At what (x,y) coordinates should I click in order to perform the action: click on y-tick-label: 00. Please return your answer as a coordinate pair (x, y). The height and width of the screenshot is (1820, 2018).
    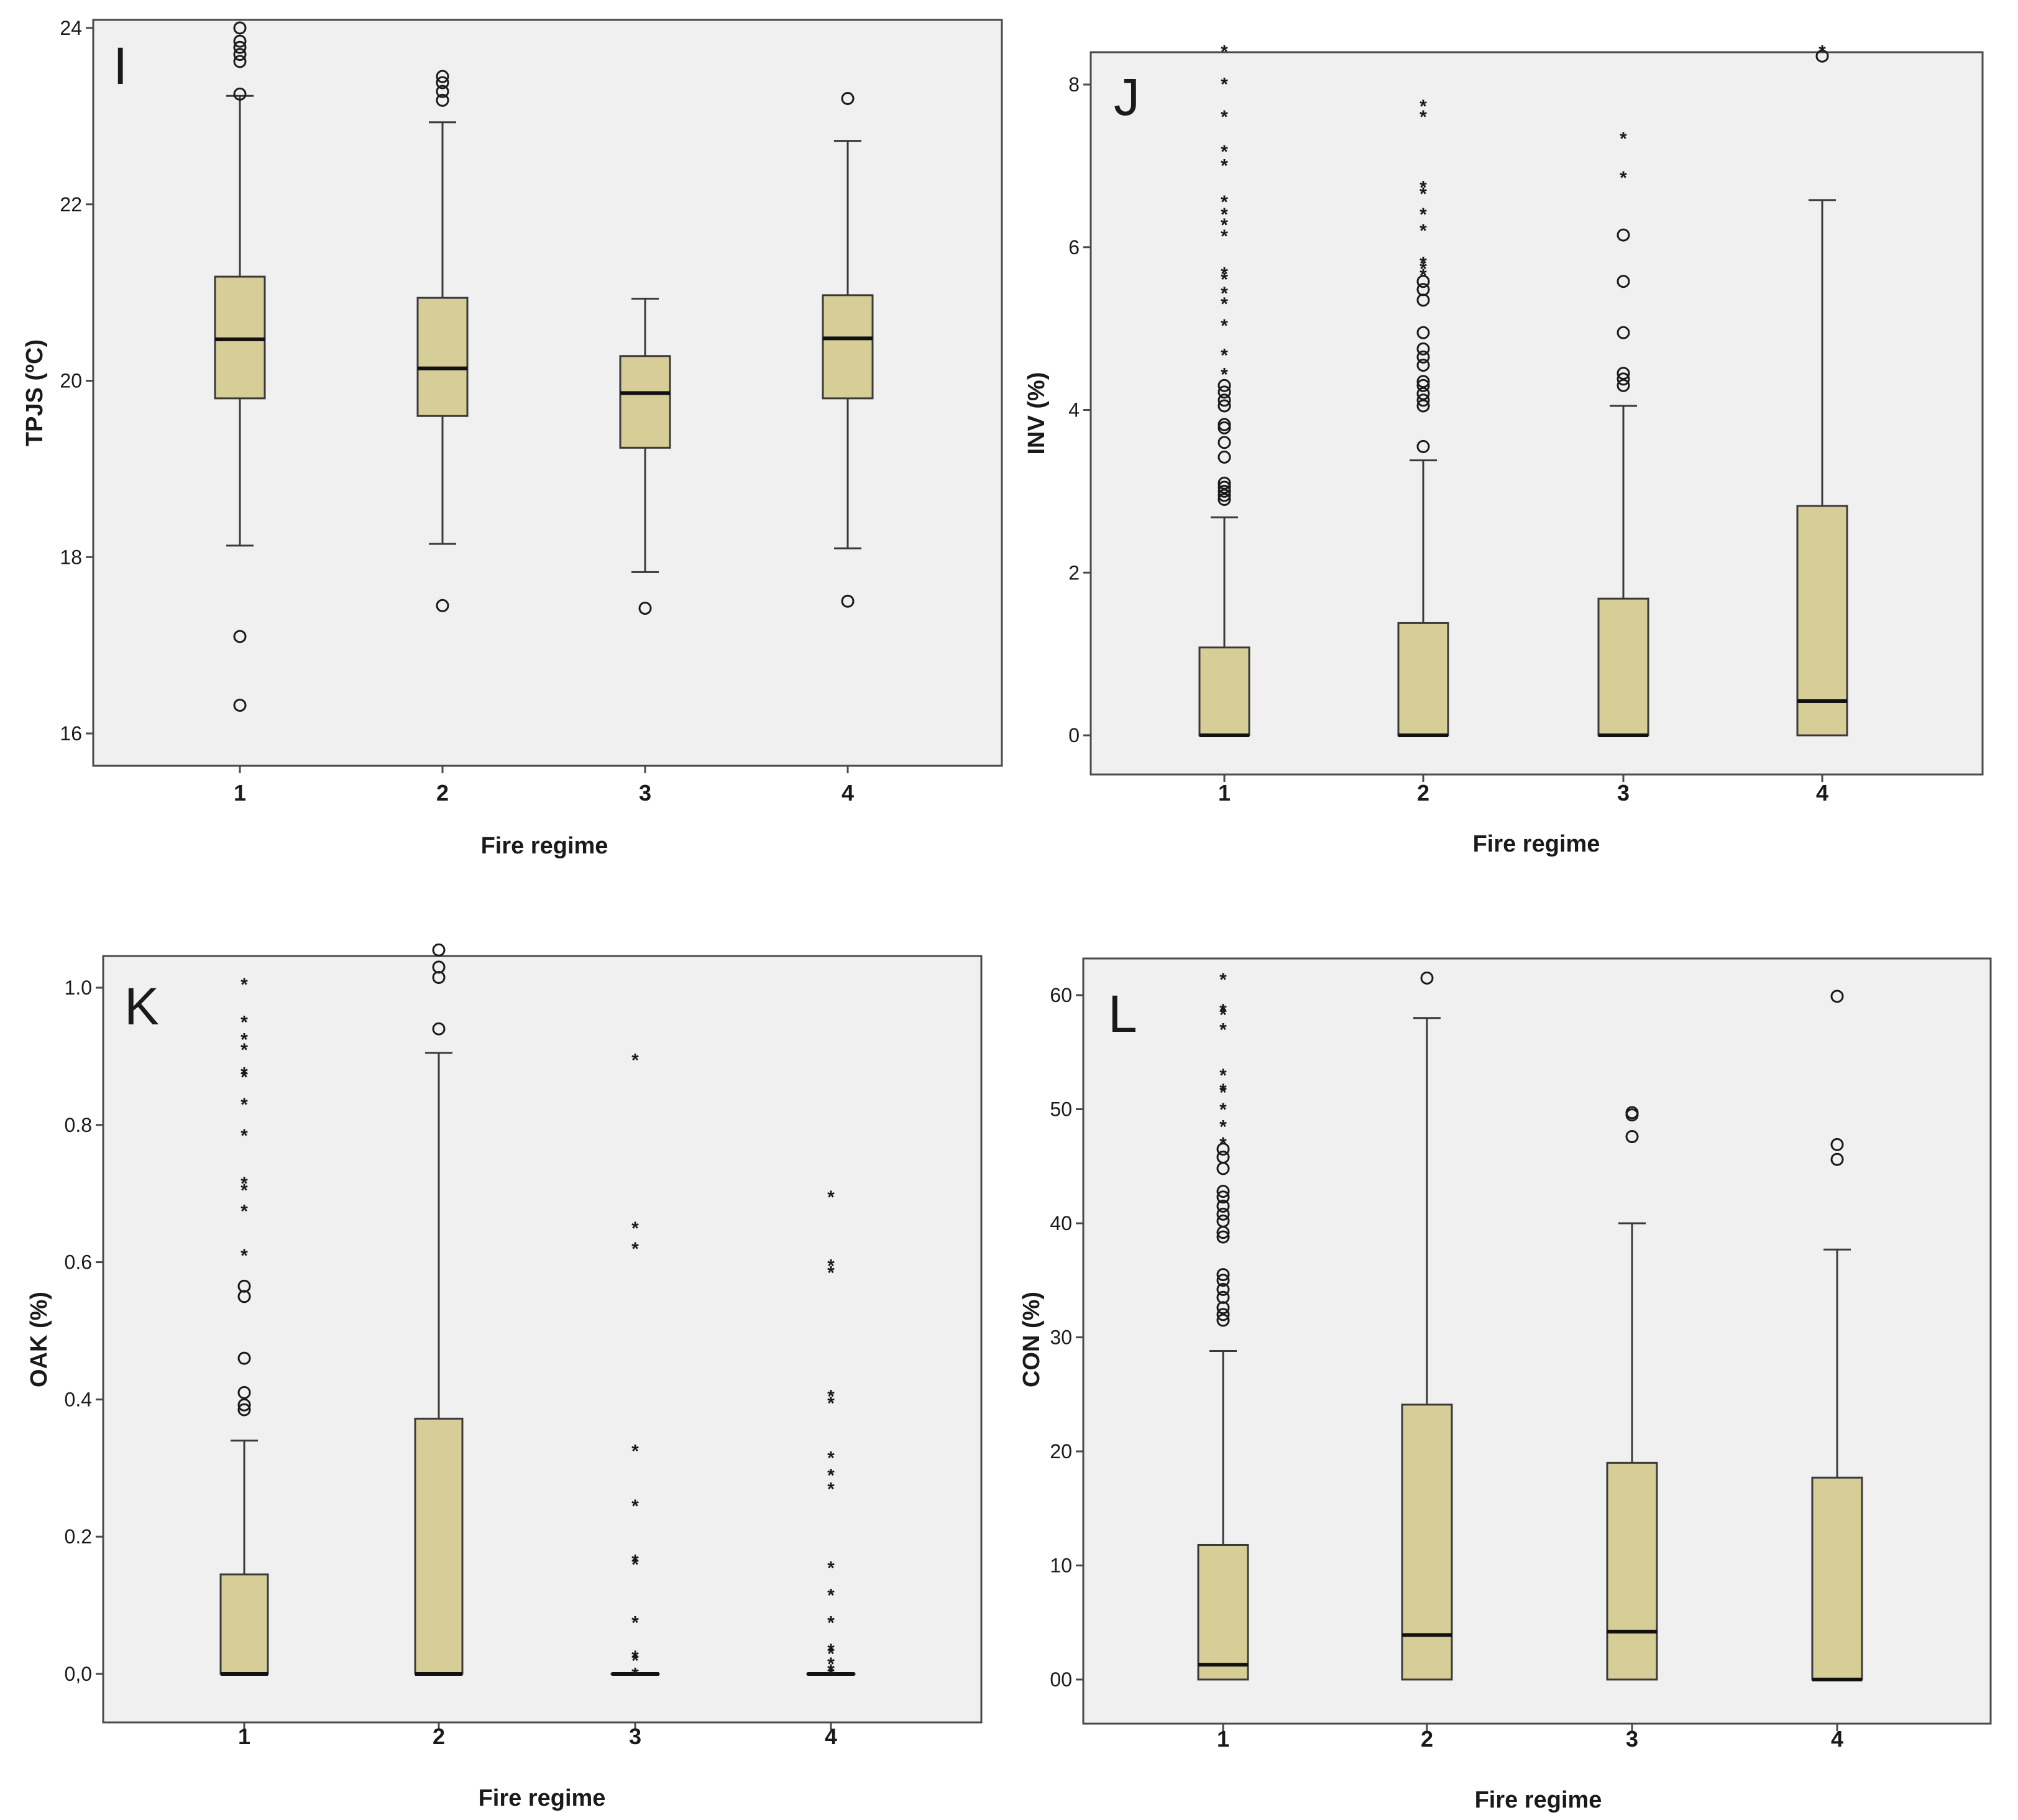
    Looking at the image, I should click on (1061, 1679).